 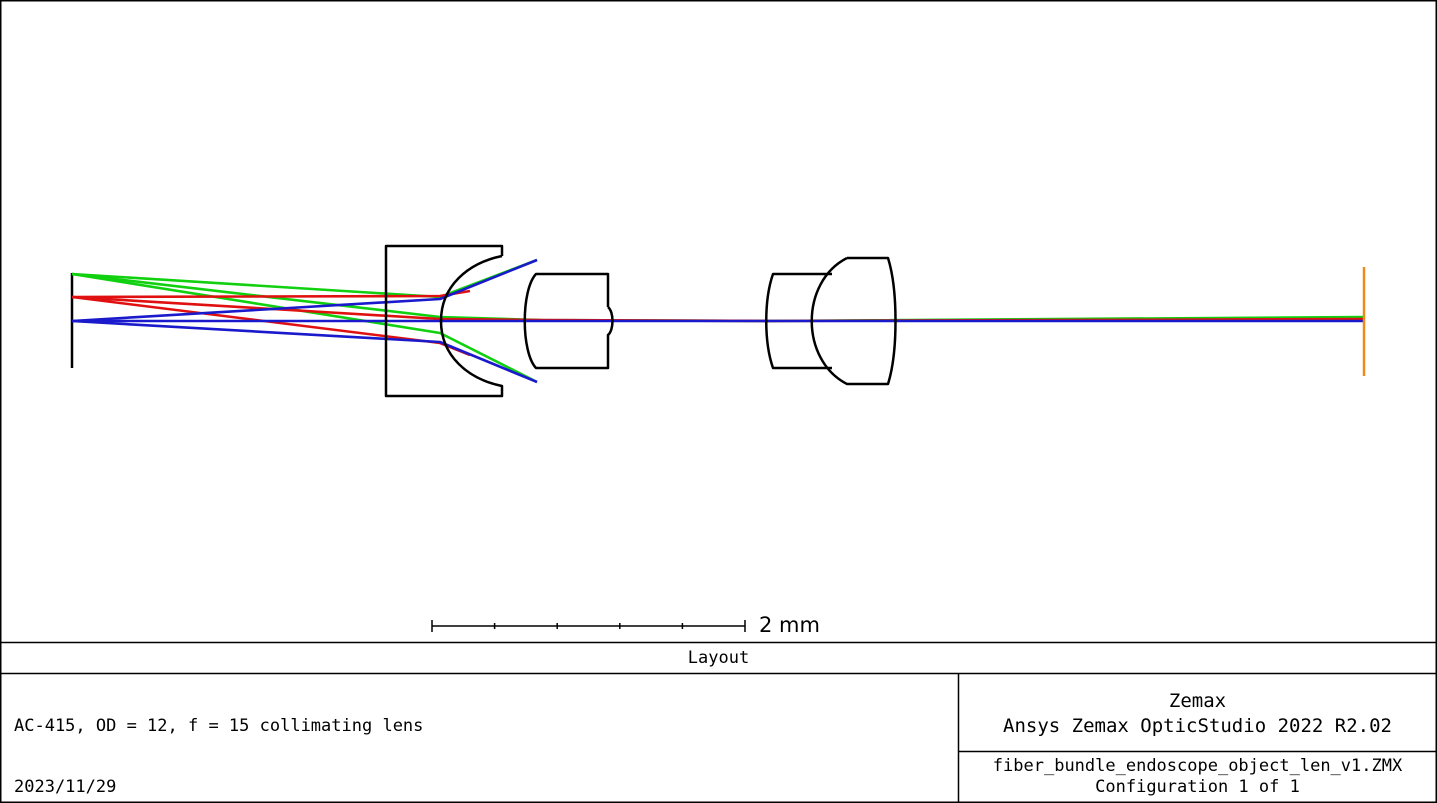 What do you see at coordinates (640, 321) in the screenshot?
I see `lens-elements` at bounding box center [640, 321].